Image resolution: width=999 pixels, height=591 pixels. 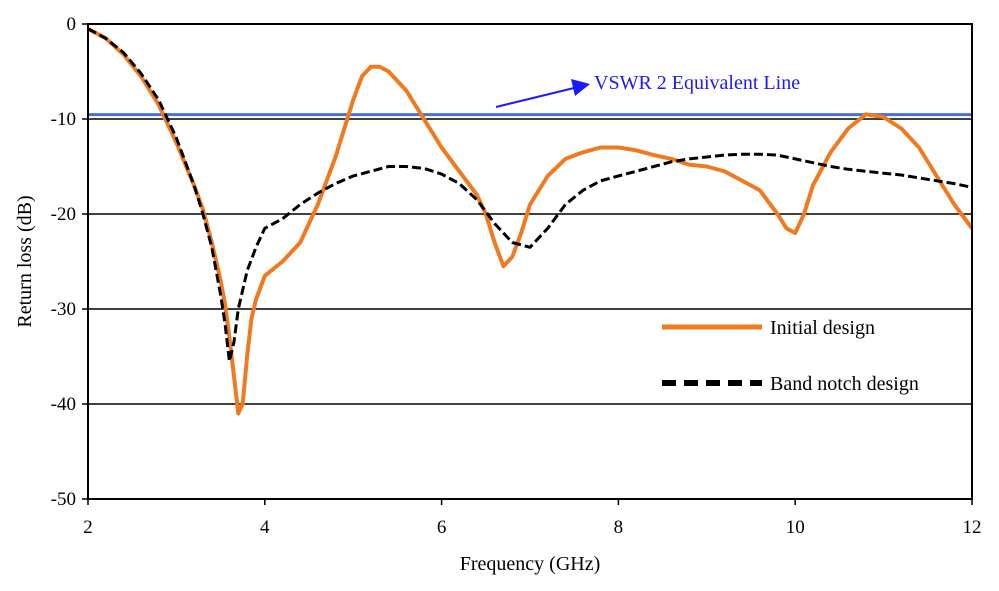 What do you see at coordinates (63, 214) in the screenshot?
I see `y-tick-label: -20` at bounding box center [63, 214].